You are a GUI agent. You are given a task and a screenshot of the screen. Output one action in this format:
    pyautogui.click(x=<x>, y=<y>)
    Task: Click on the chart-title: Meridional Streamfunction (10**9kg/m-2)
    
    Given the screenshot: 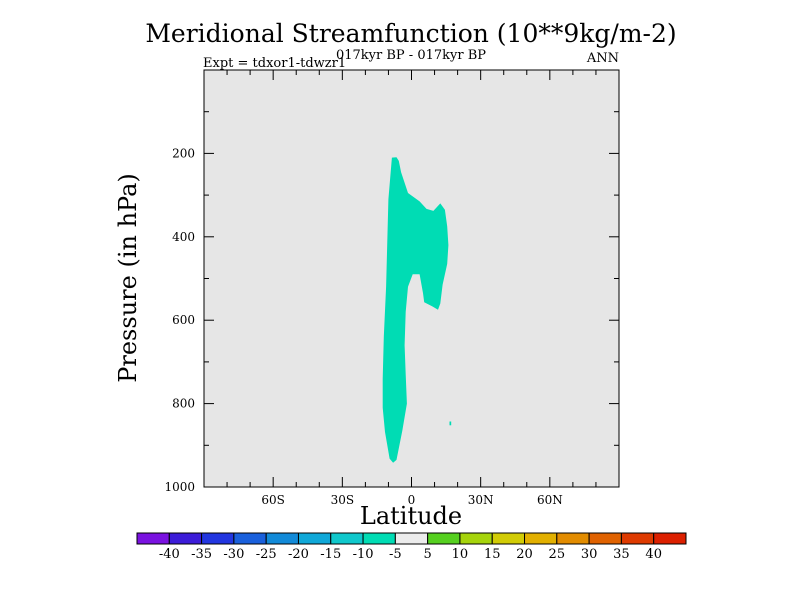 What is the action you would take?
    pyautogui.click(x=410, y=33)
    